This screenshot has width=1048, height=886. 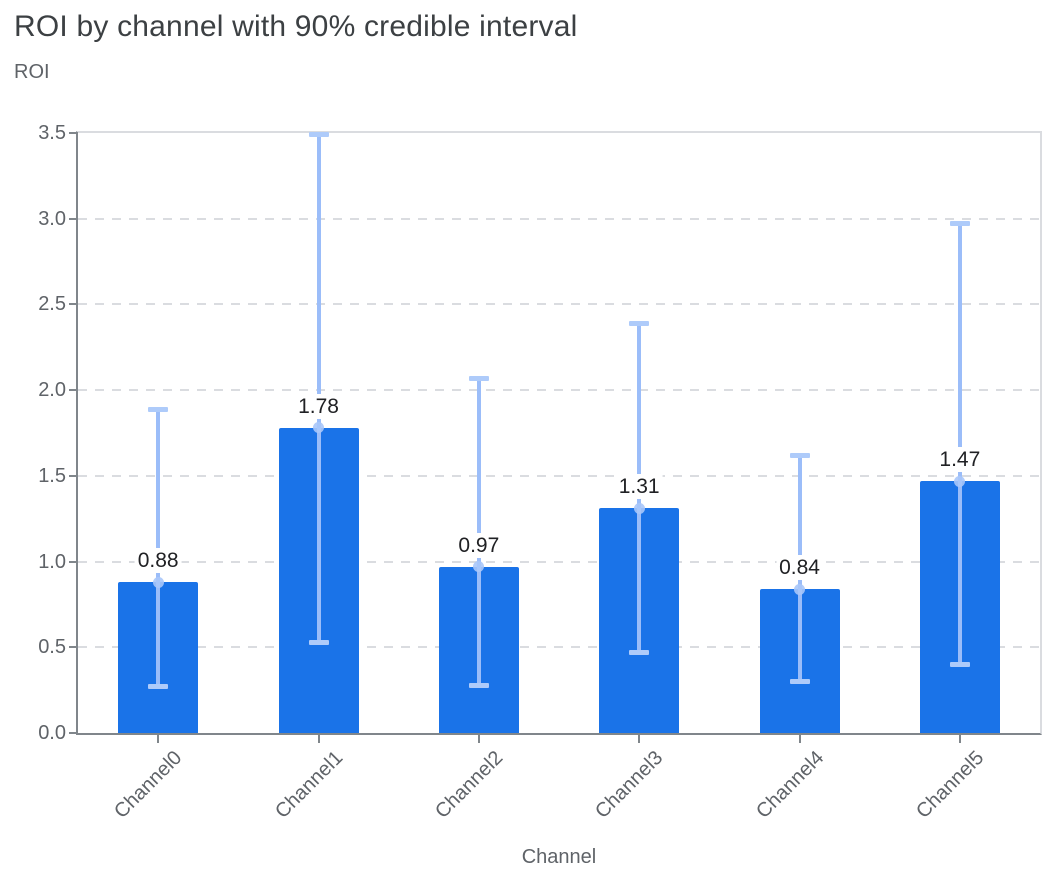 I want to click on bar-value-label: 0.84, so click(x=799, y=567).